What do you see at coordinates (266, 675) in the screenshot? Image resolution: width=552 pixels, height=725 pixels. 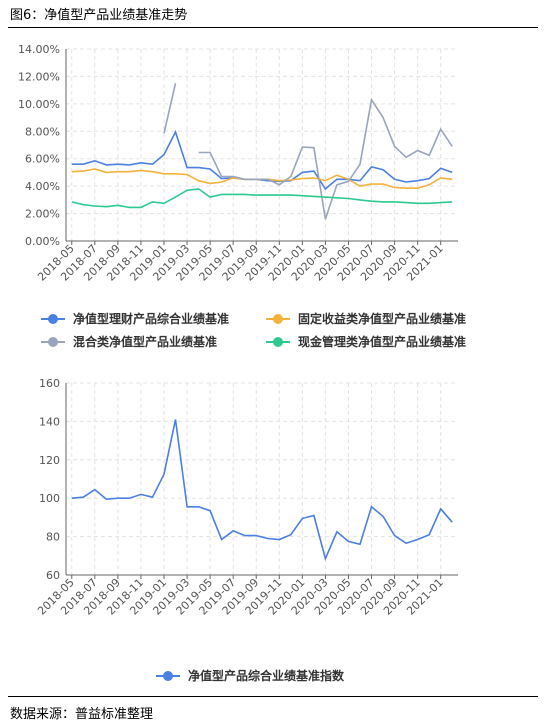 I see `legend-label: 净值型产品综合业绩基准指数` at bounding box center [266, 675].